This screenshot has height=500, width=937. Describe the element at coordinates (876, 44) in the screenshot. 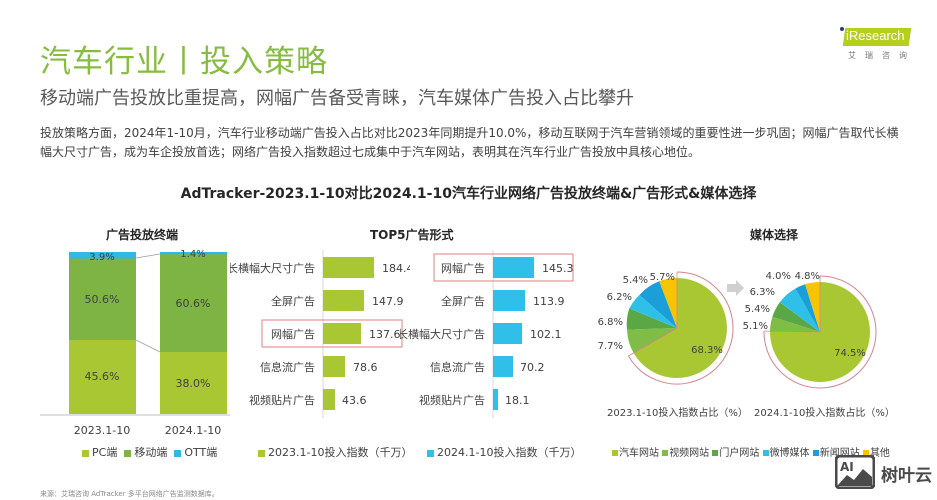

I see `iresearch-logo: iResearch 艾瑞咨询` at that location.